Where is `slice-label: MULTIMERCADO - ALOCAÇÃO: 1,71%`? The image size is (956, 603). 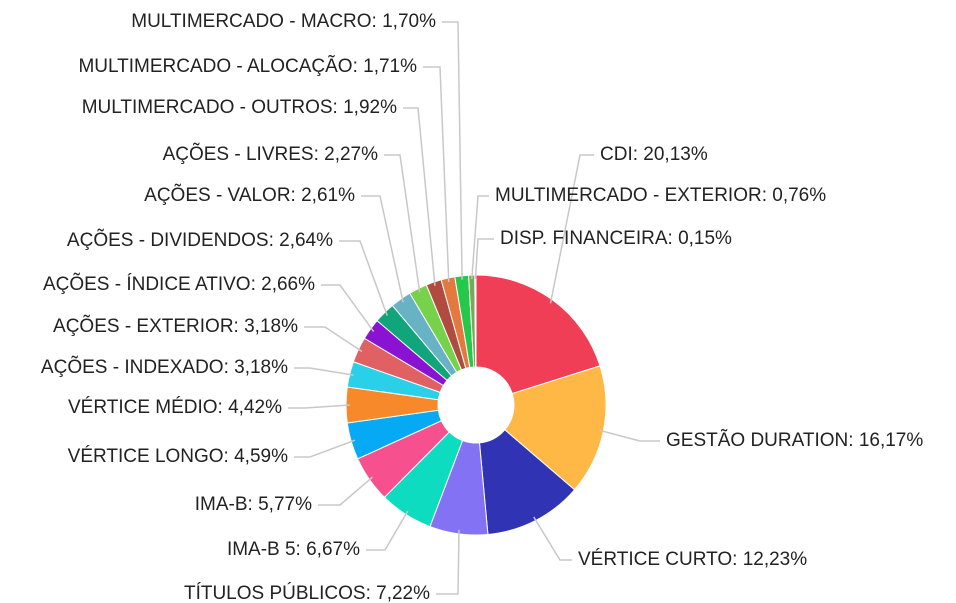 slice-label: MULTIMERCADO - ALOCAÇÃO: 1,71% is located at coordinates (247, 66).